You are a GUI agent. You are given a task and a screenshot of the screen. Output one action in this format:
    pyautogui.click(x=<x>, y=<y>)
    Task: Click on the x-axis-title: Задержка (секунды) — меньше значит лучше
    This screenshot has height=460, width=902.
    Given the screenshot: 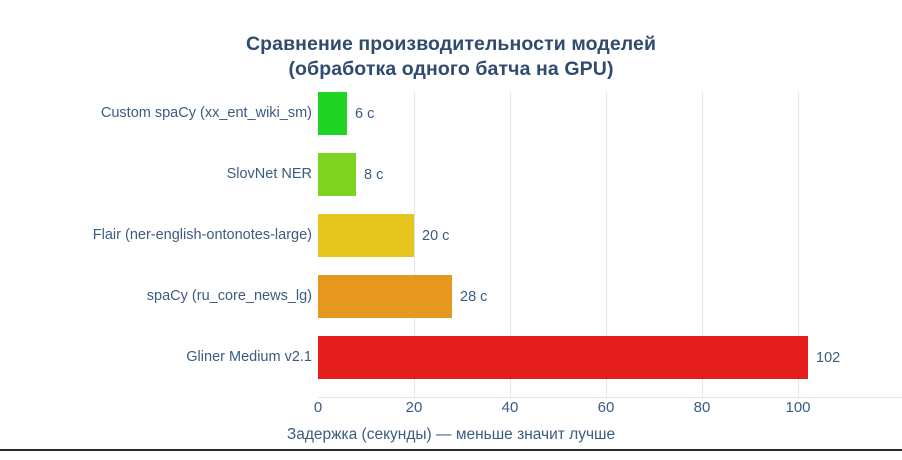 What is the action you would take?
    pyautogui.click(x=451, y=434)
    